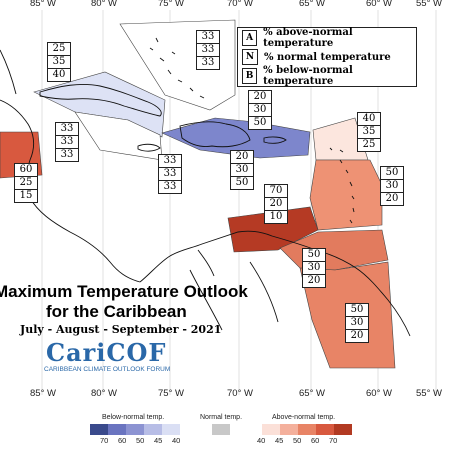 This screenshot has width=450, height=450. I want to click on prob-box-abc-islands: 70 20 10, so click(276, 204).